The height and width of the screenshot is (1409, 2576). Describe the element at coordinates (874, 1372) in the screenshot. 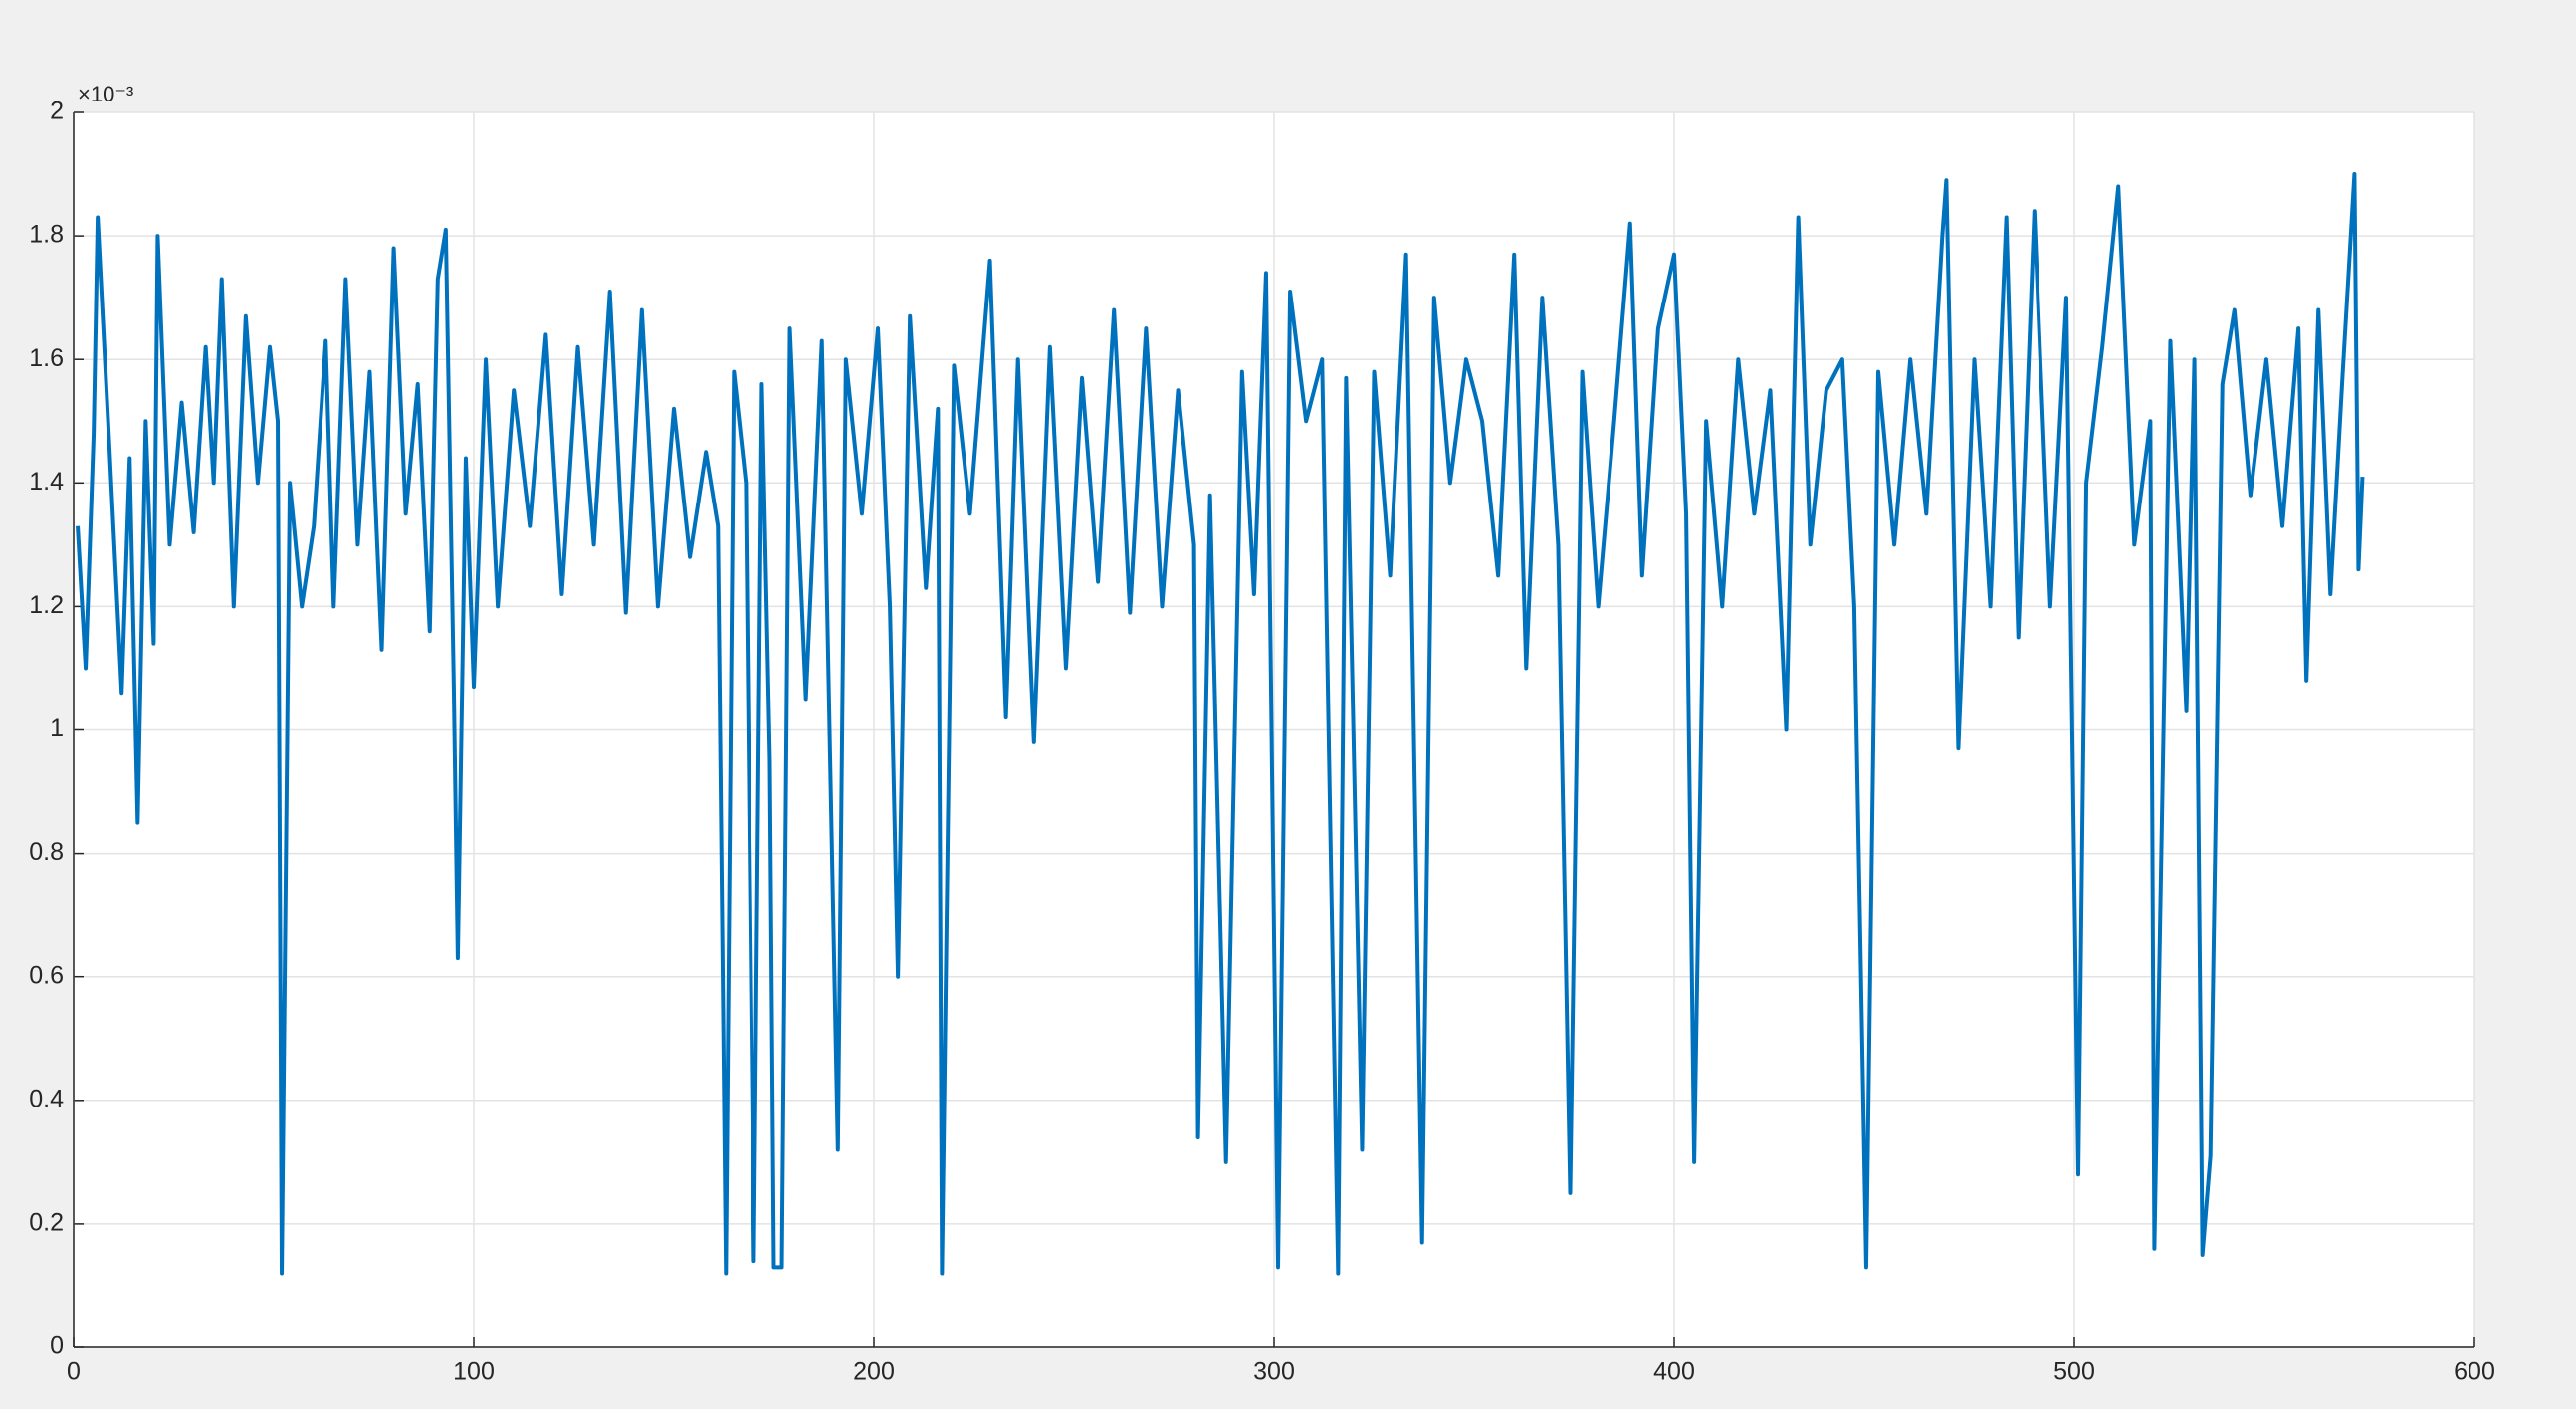

I see `x-tick-label: 200` at that location.